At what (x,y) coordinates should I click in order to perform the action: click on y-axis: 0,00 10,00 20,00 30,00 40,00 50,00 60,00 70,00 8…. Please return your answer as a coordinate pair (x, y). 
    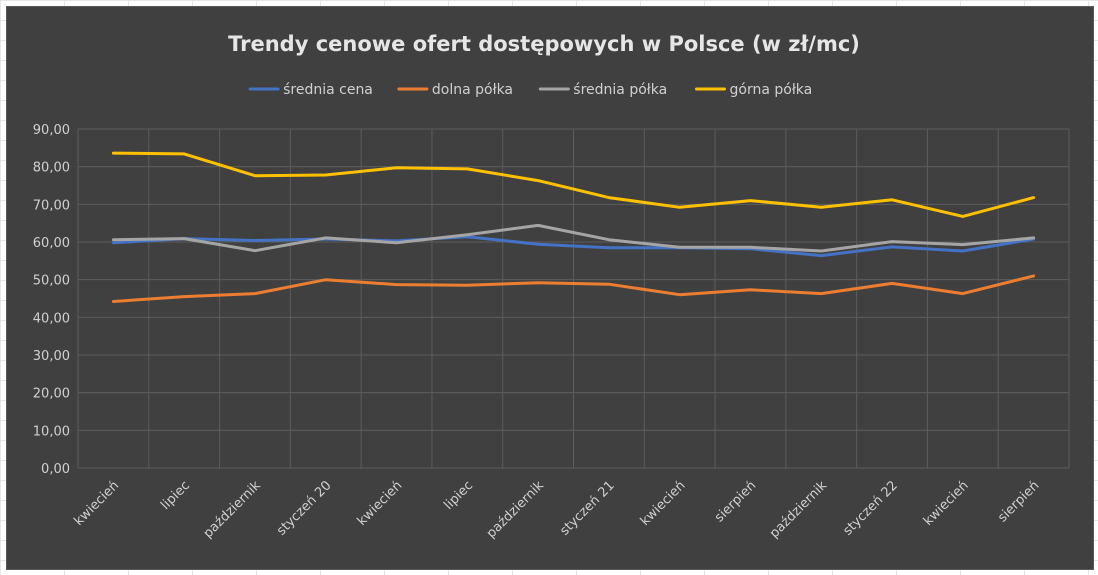
    Looking at the image, I should click on (51, 300).